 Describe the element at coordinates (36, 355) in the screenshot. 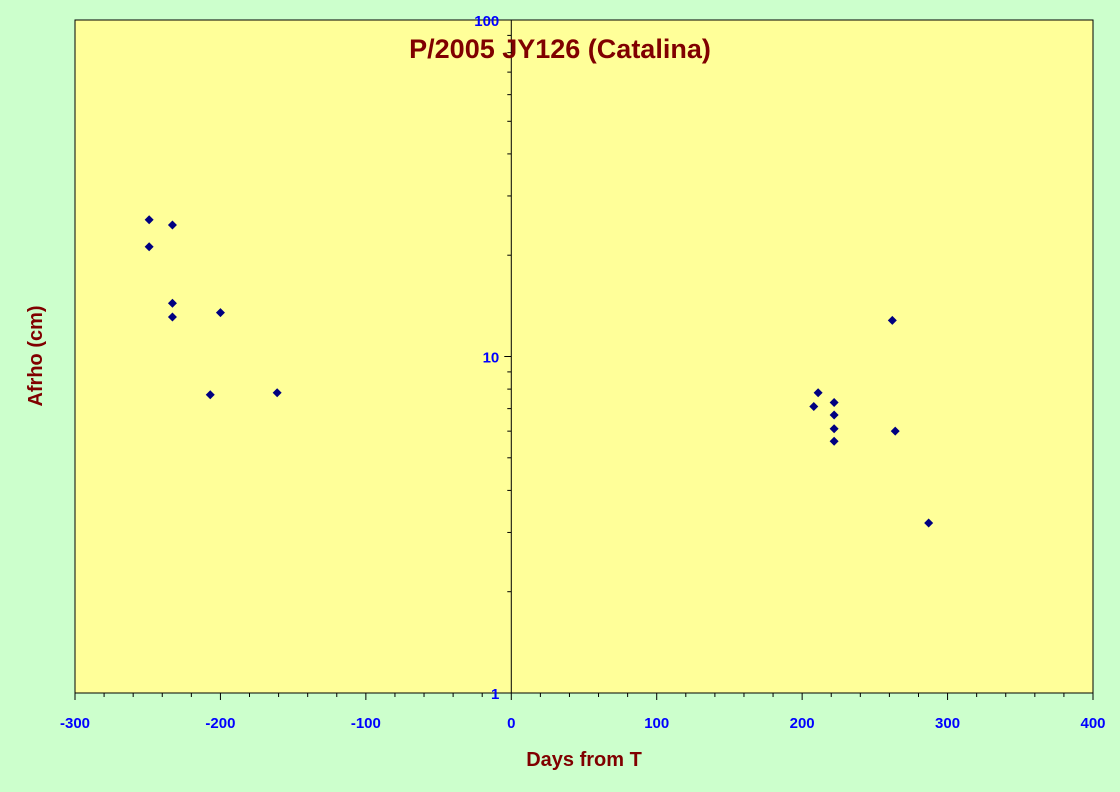

I see `y-axis-title: Afrho (cm)` at that location.